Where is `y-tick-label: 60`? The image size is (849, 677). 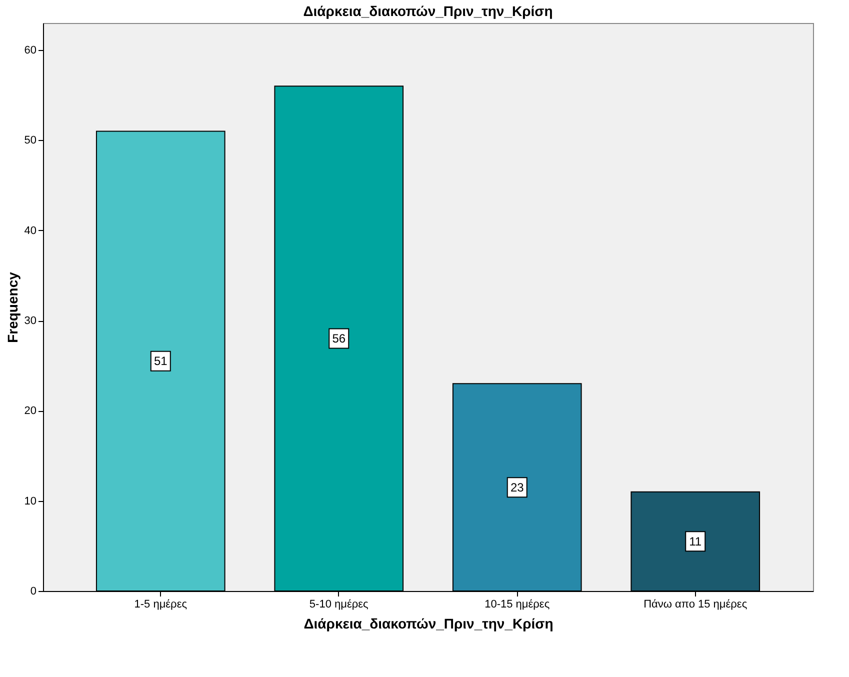
y-tick-label: 60 is located at coordinates (30, 50).